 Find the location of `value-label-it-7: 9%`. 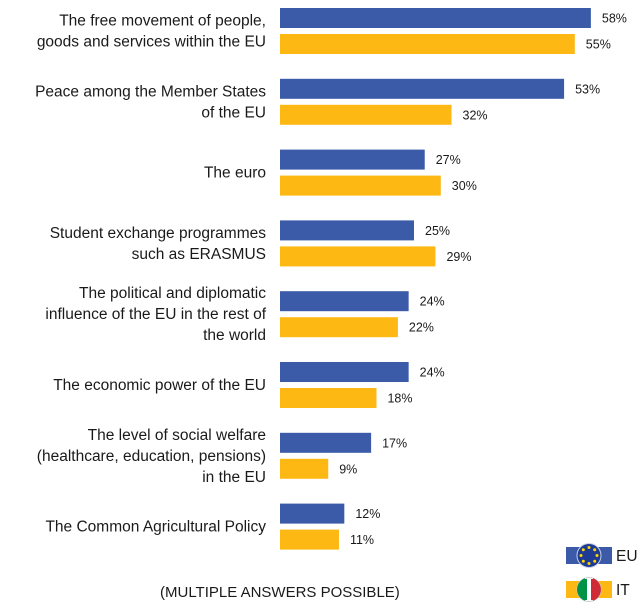

value-label-it-7: 9% is located at coordinates (348, 469).